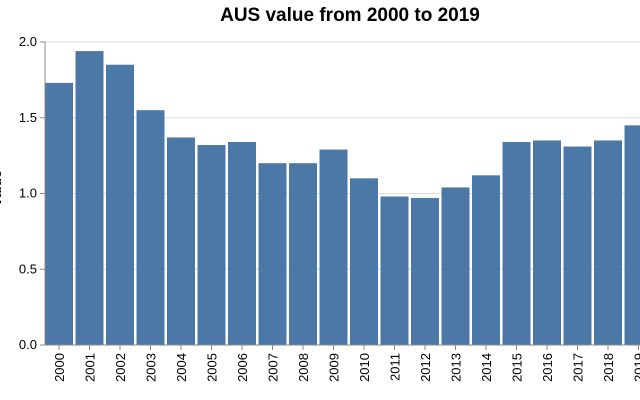 The image size is (640, 400). I want to click on x-tick-label: 2016, so click(547, 367).